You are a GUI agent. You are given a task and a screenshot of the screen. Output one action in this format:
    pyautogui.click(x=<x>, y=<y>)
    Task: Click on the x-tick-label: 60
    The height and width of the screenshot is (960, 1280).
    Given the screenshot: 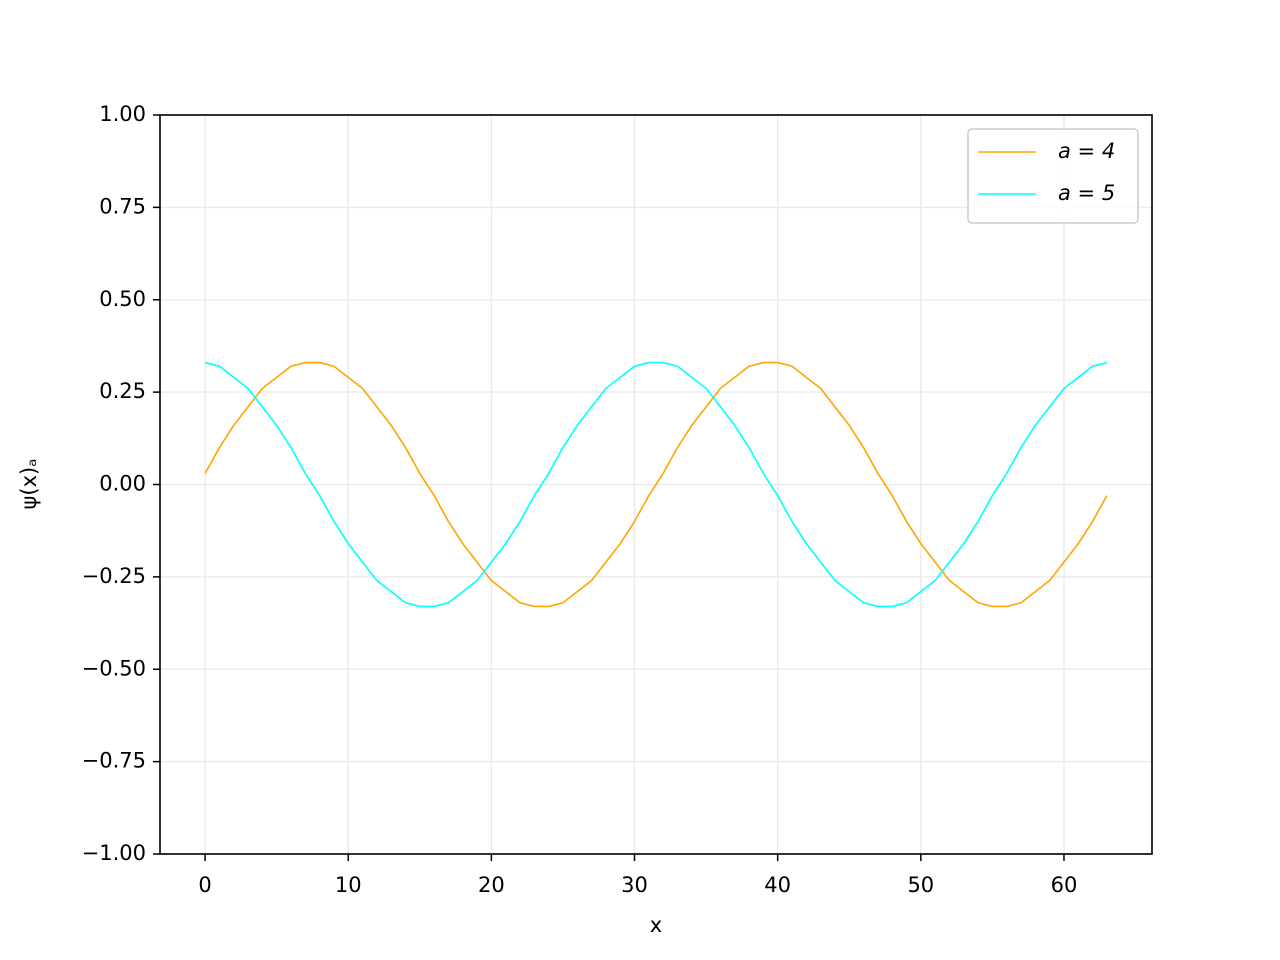 What is the action you would take?
    pyautogui.click(x=1064, y=885)
    